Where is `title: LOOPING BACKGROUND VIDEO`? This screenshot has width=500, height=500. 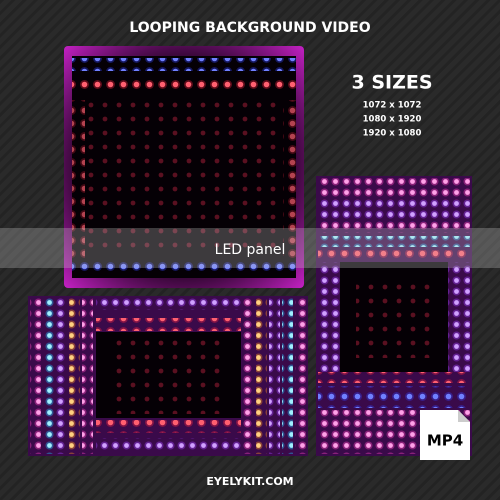
title: LOOPING BACKGROUND VIDEO is located at coordinates (249, 28).